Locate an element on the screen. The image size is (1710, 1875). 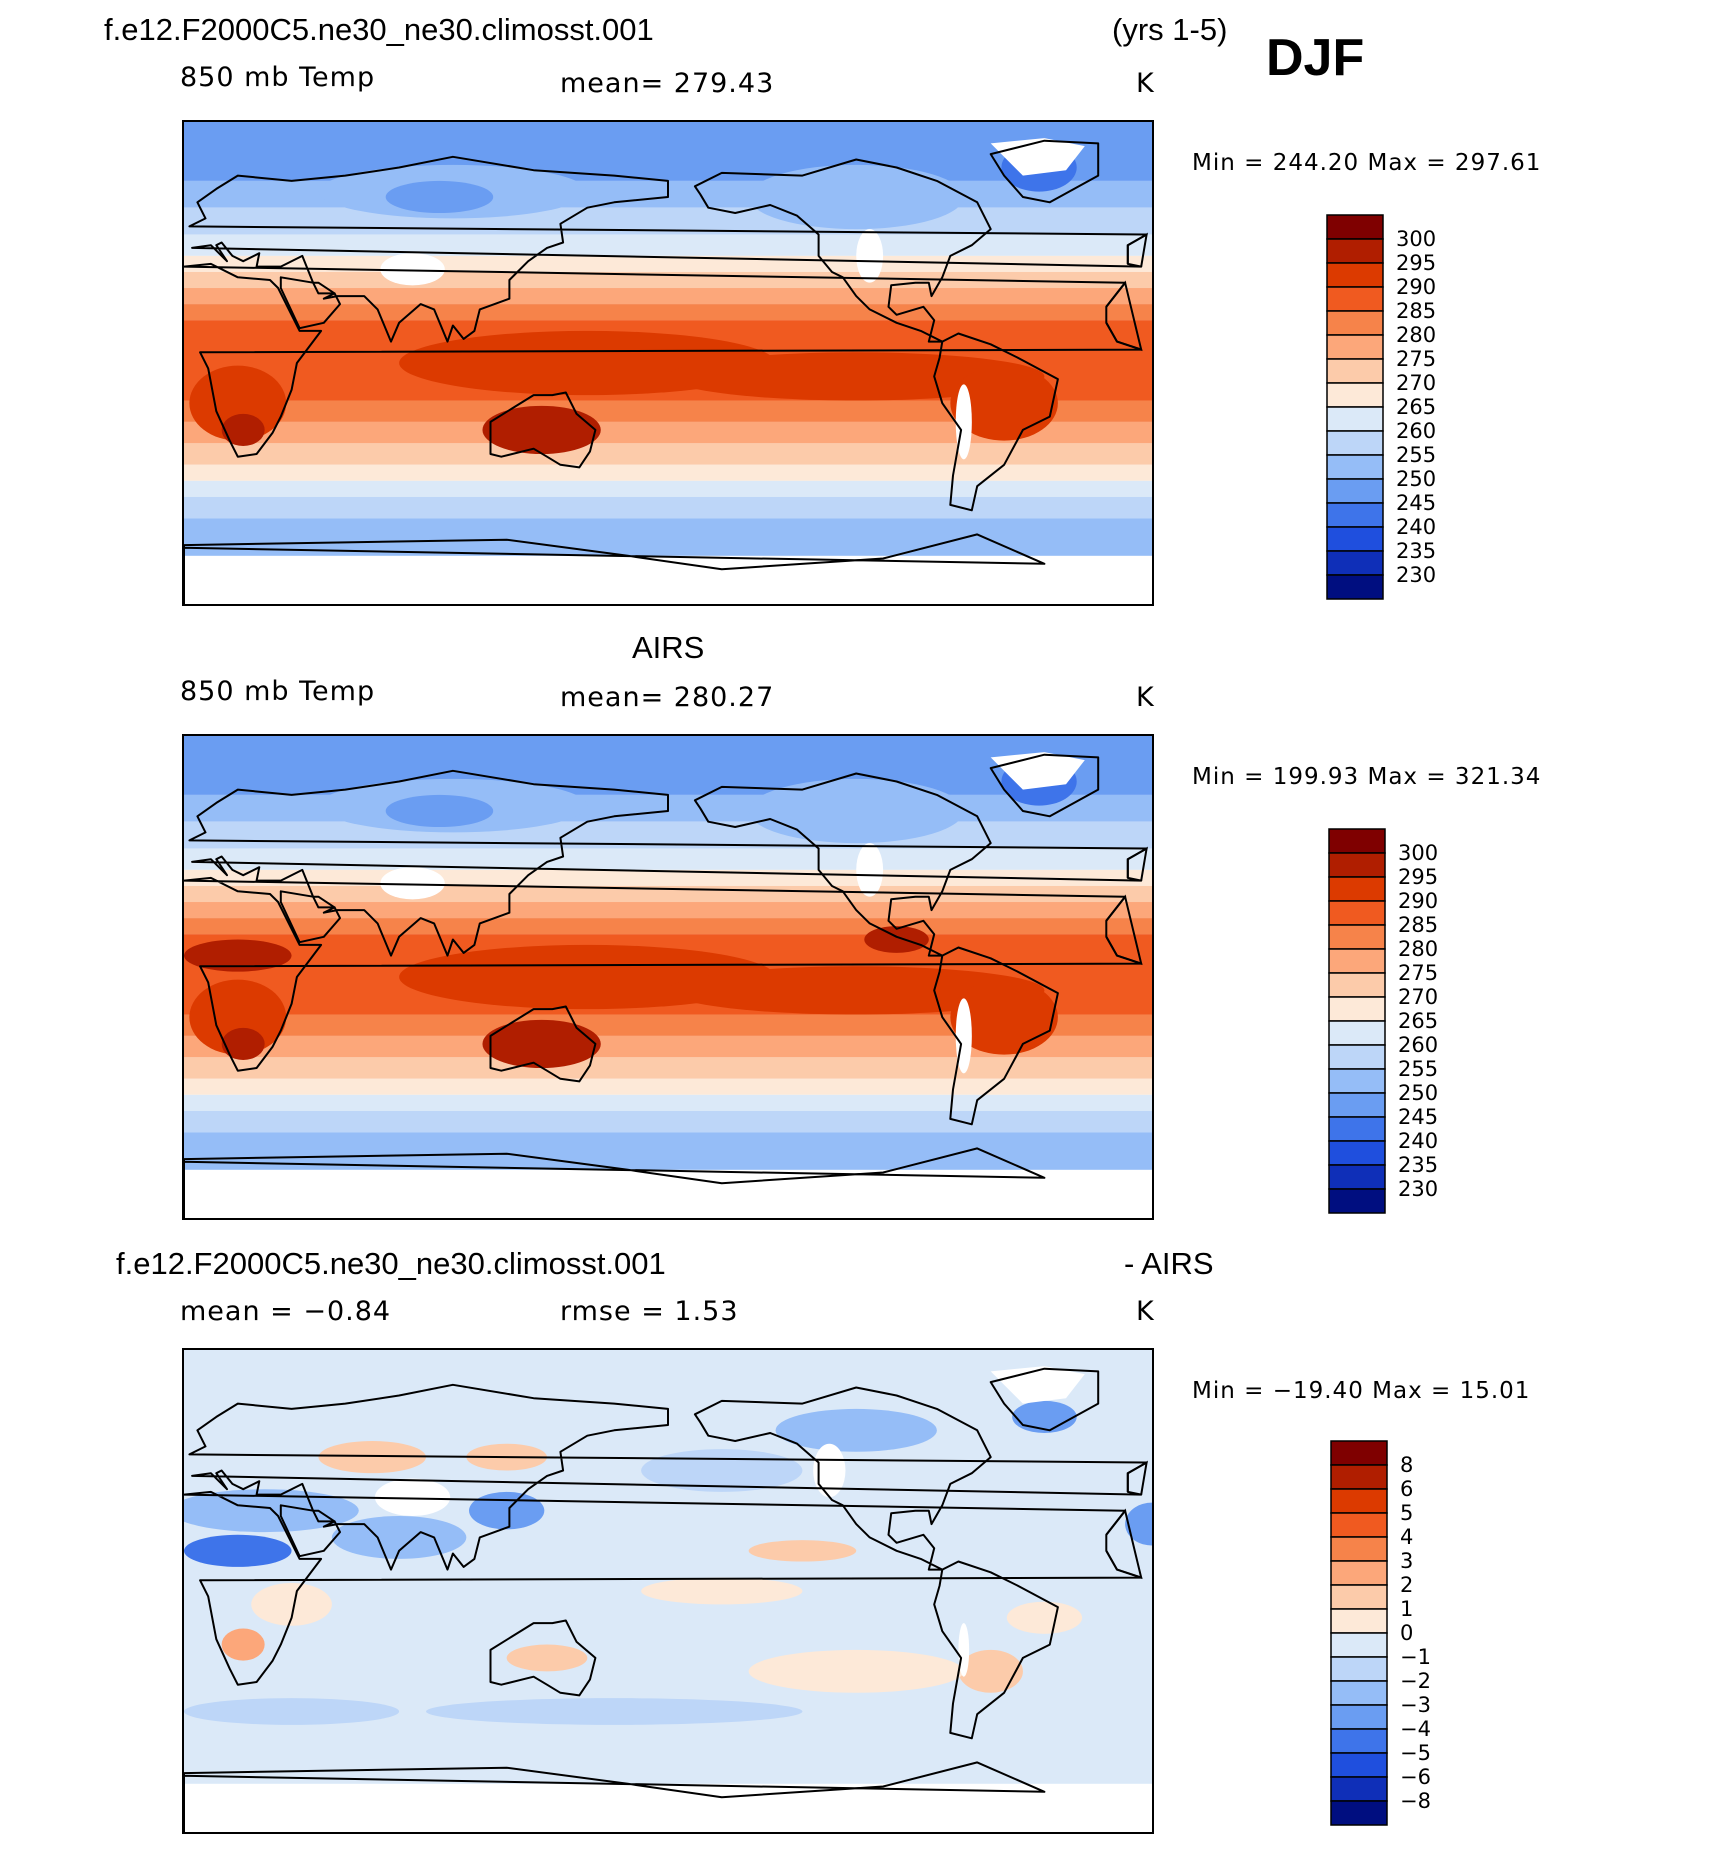
panel2-map is located at coordinates (668, 977).